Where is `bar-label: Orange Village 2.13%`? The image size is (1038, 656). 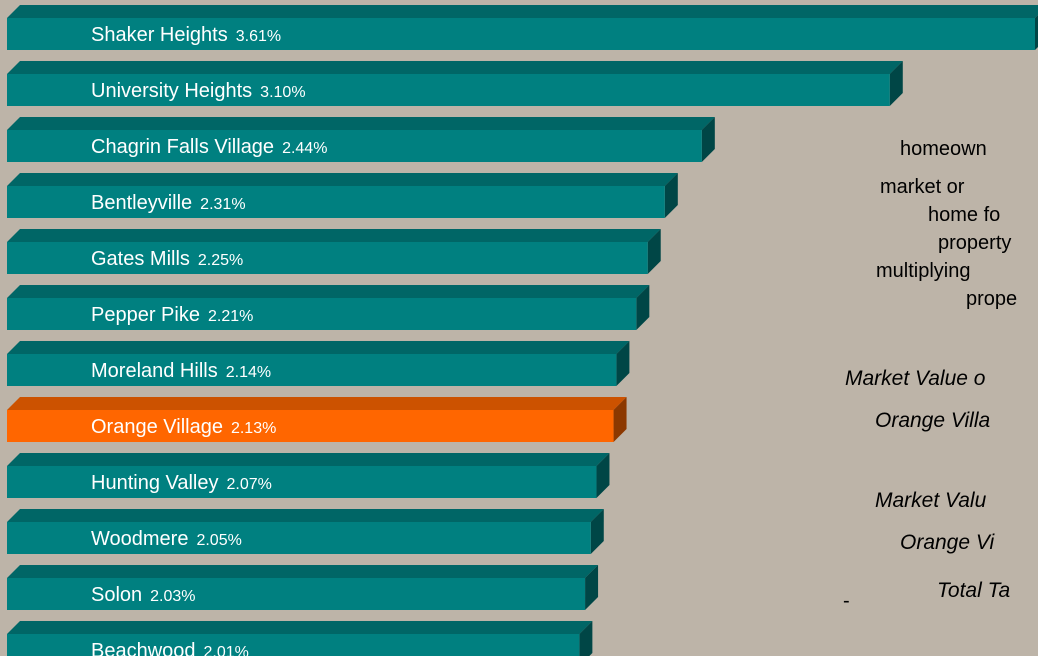
bar-label: Orange Village 2.13% is located at coordinates (183, 427).